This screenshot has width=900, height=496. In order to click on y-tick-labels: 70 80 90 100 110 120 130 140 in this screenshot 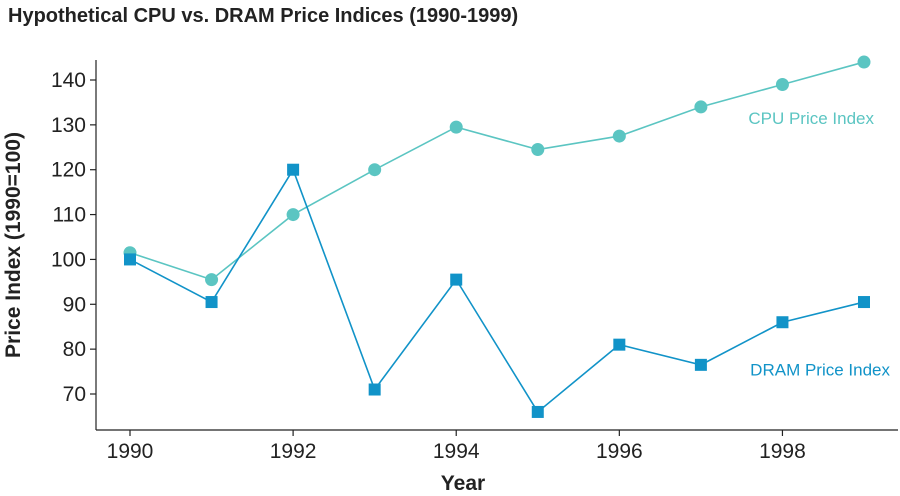, I will do `click(73, 237)`.